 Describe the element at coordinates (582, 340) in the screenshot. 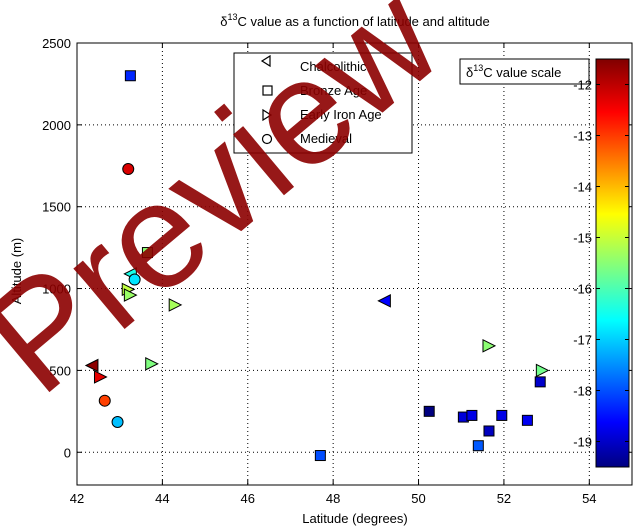

I see `colorbar-tick-label: -17` at that location.